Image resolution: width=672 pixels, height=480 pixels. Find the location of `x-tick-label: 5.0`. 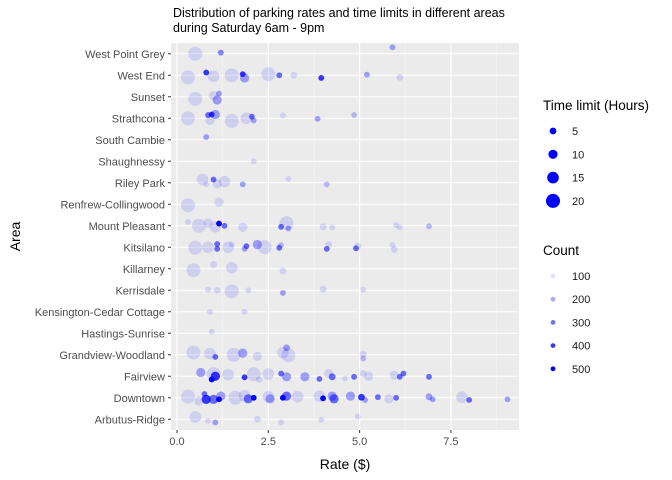

x-tick-label: 5.0 is located at coordinates (359, 442).